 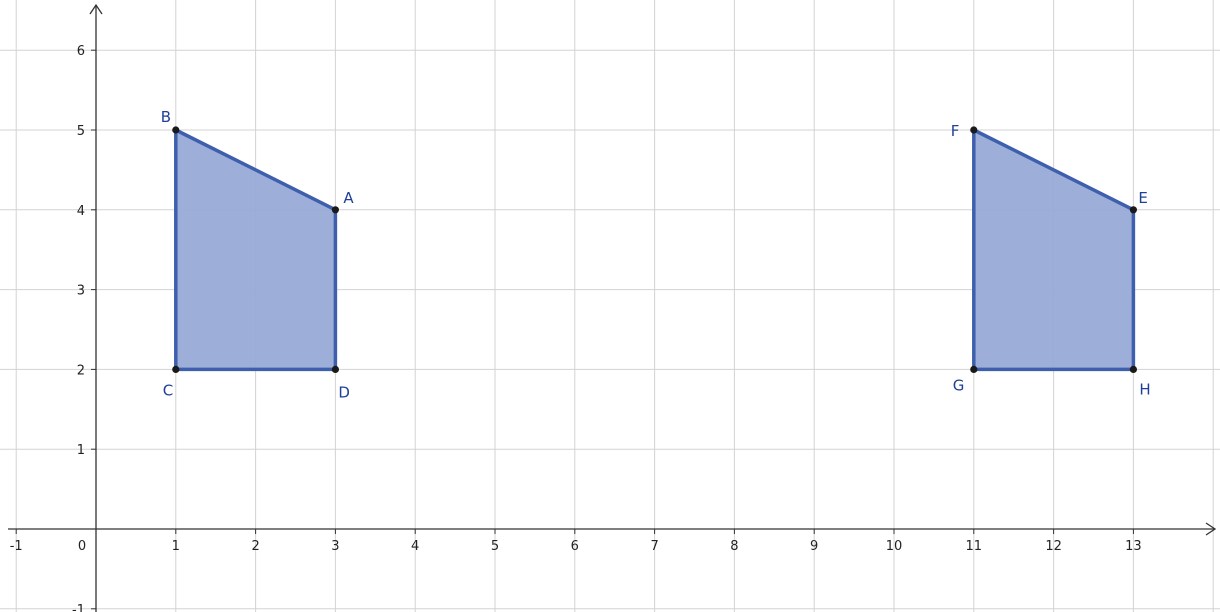 I want to click on point-e, so click(x=1133, y=210).